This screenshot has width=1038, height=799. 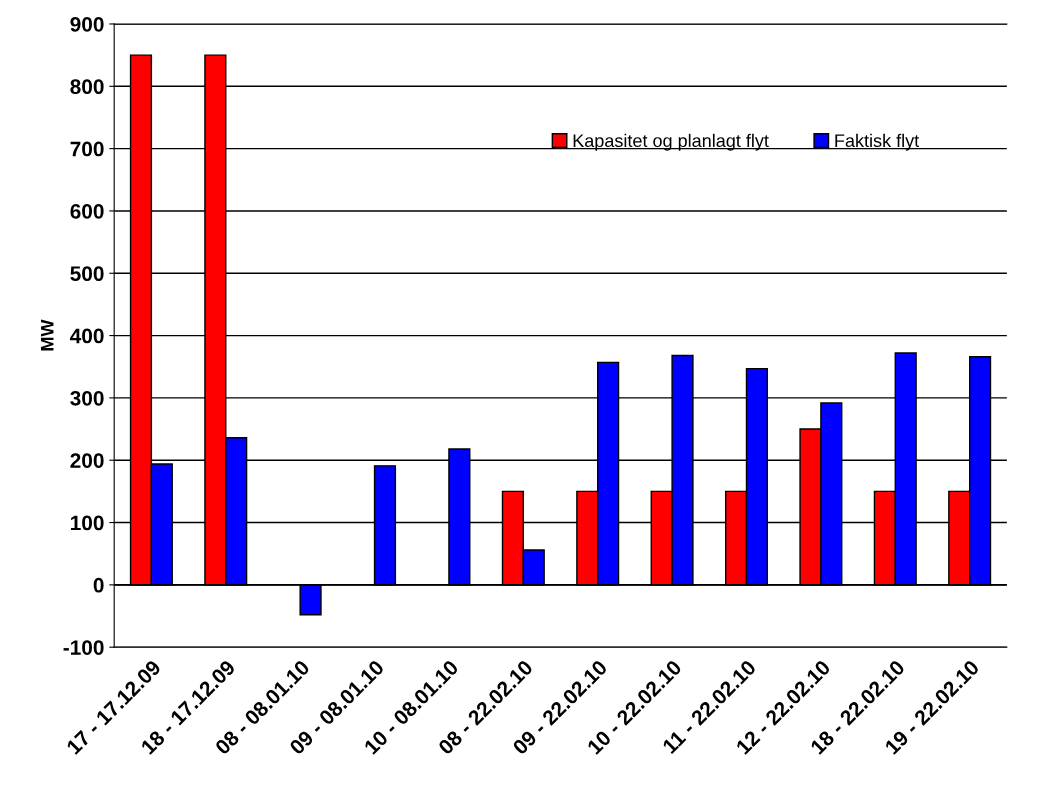 I want to click on y-tick-label: 400, so click(x=87, y=336).